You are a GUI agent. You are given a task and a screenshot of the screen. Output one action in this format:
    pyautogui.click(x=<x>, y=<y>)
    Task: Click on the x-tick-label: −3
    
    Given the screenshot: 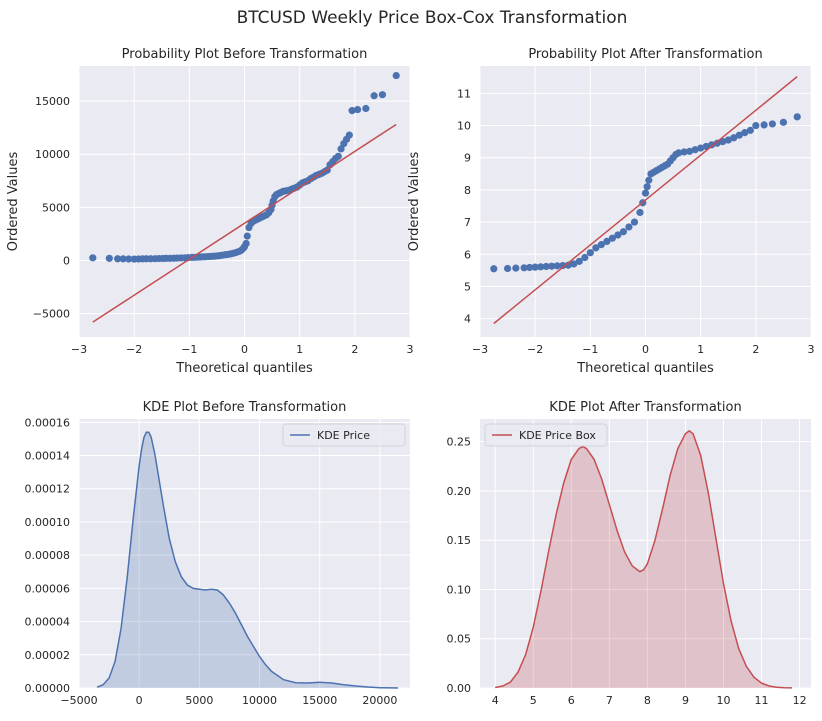 What is the action you would take?
    pyautogui.click(x=480, y=349)
    